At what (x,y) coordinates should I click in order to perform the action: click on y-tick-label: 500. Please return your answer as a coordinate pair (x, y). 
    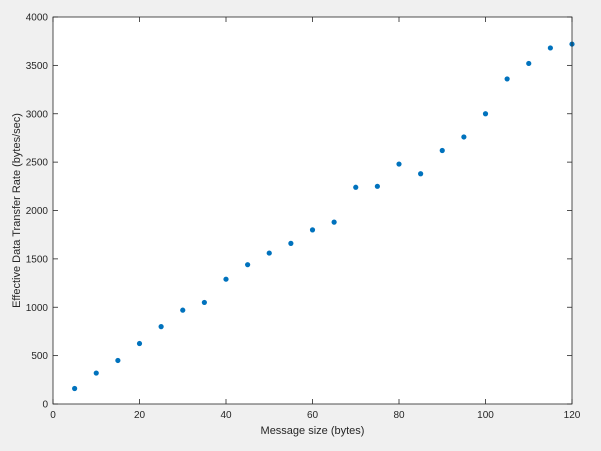
    Looking at the image, I should click on (39, 356).